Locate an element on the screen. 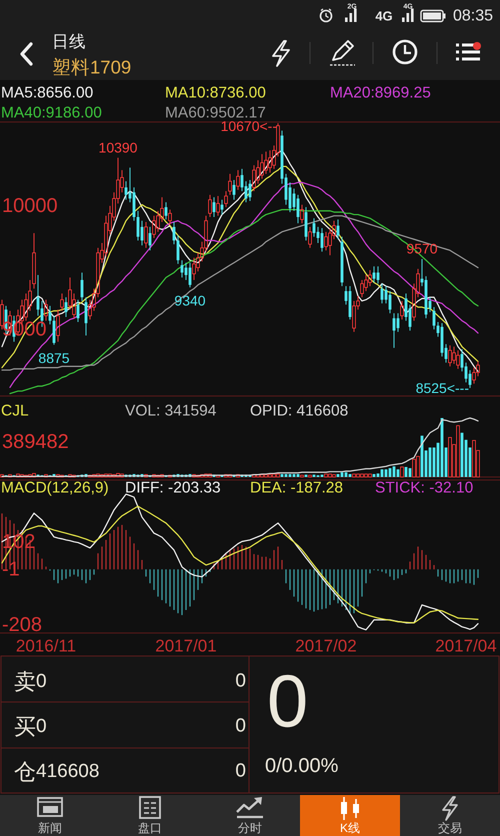 Image resolution: width=500 pixels, height=836 pixels. annotation: 10390 is located at coordinates (118, 147).